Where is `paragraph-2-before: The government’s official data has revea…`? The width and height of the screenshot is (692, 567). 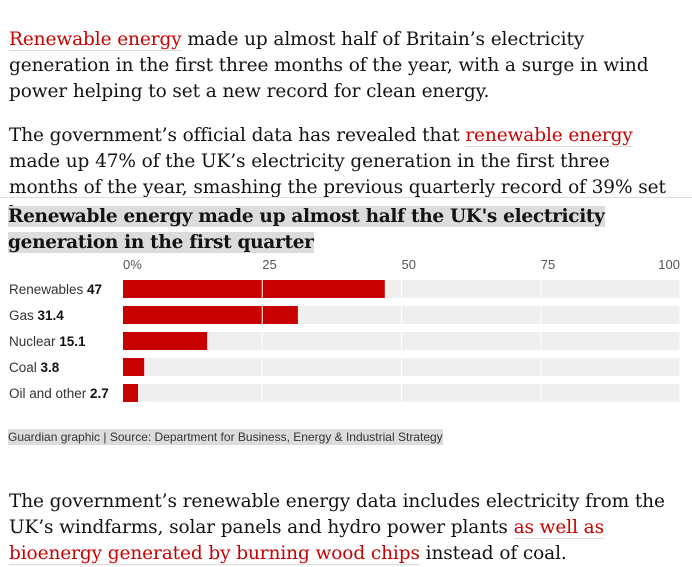 paragraph-2-before: The government’s official data has revea… is located at coordinates (237, 135).